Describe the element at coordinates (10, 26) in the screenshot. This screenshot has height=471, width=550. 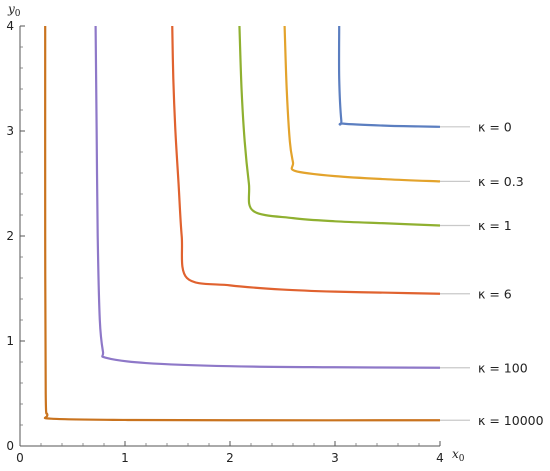
I see `y-tick-label: 4` at that location.